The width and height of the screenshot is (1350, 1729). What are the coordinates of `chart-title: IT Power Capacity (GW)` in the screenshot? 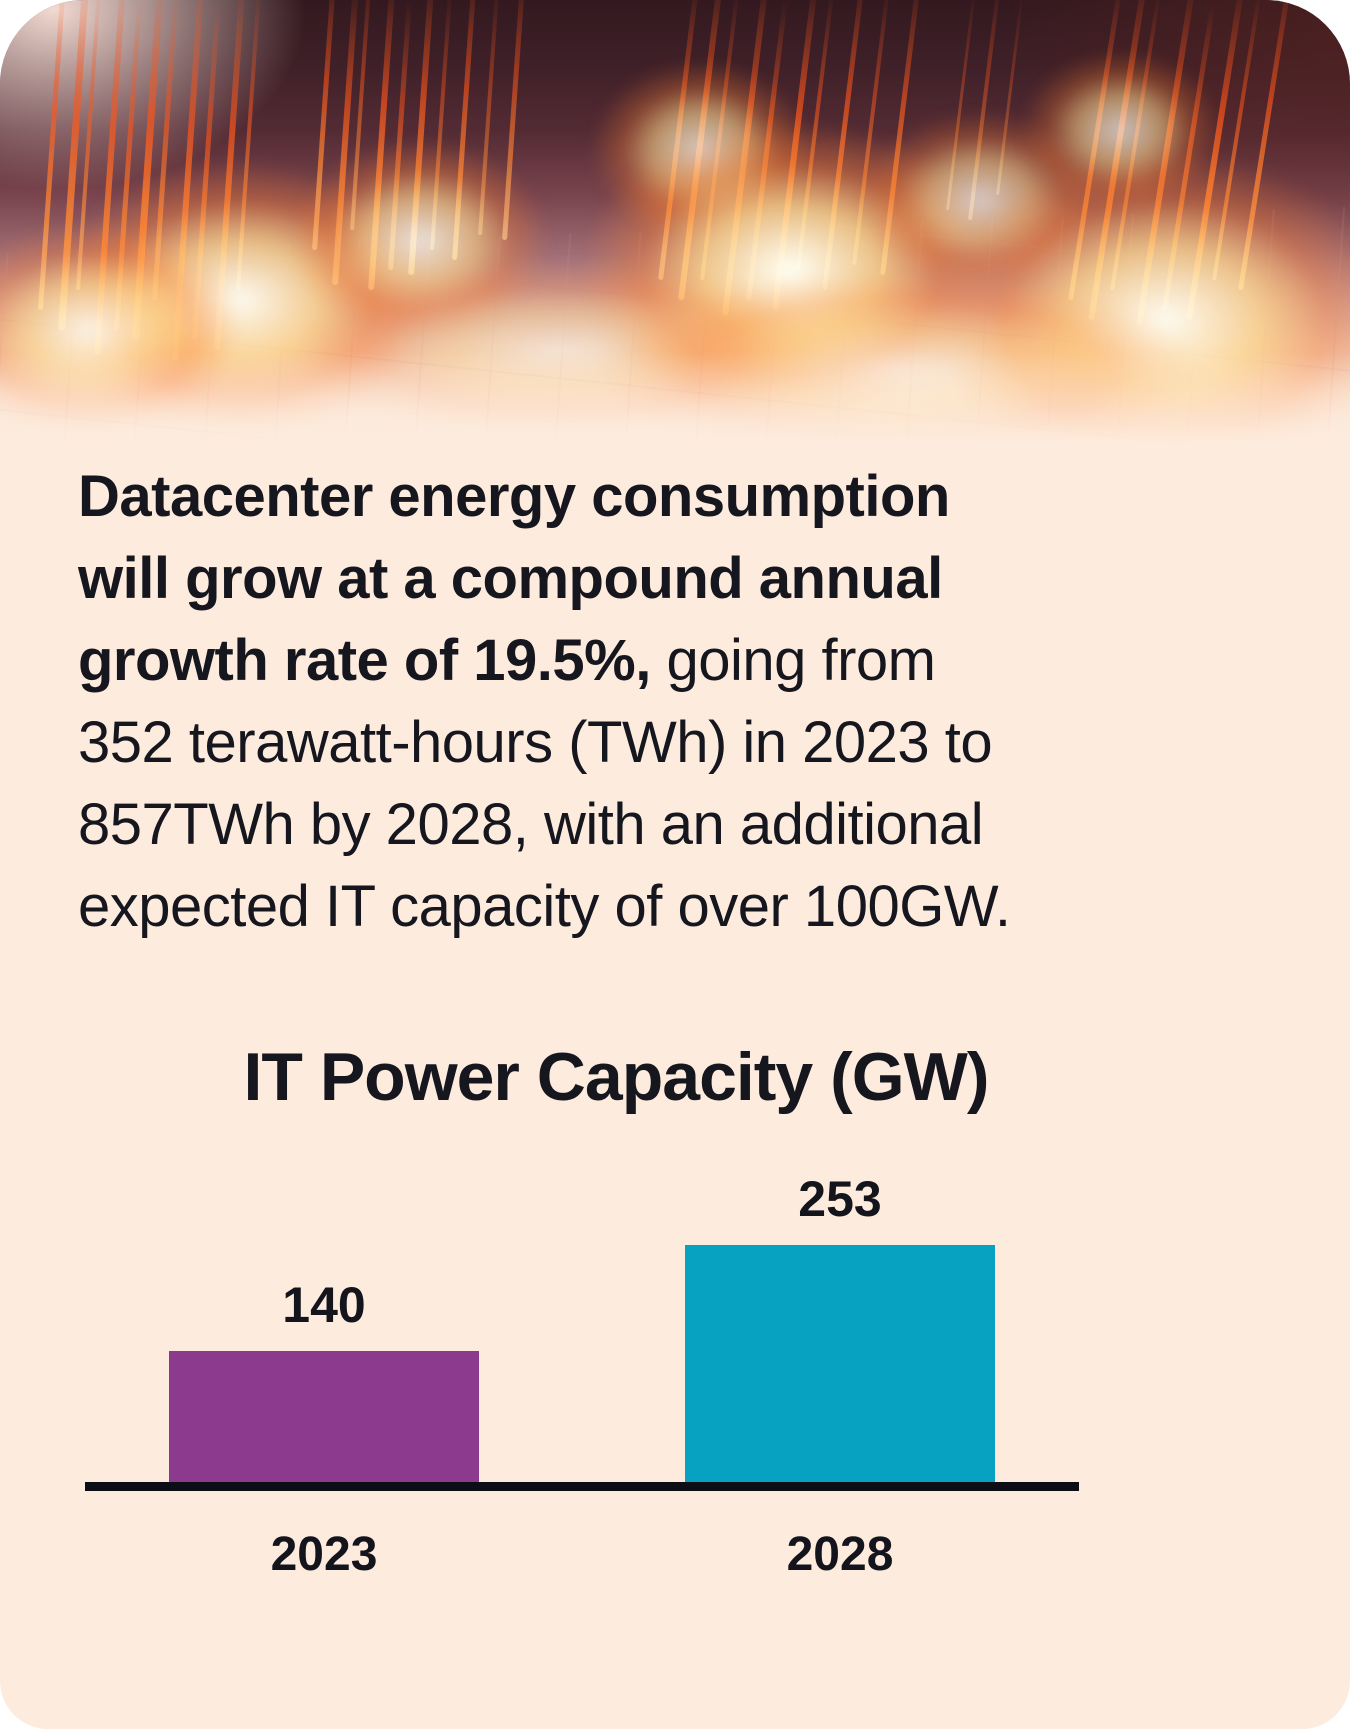 It's located at (616, 1077).